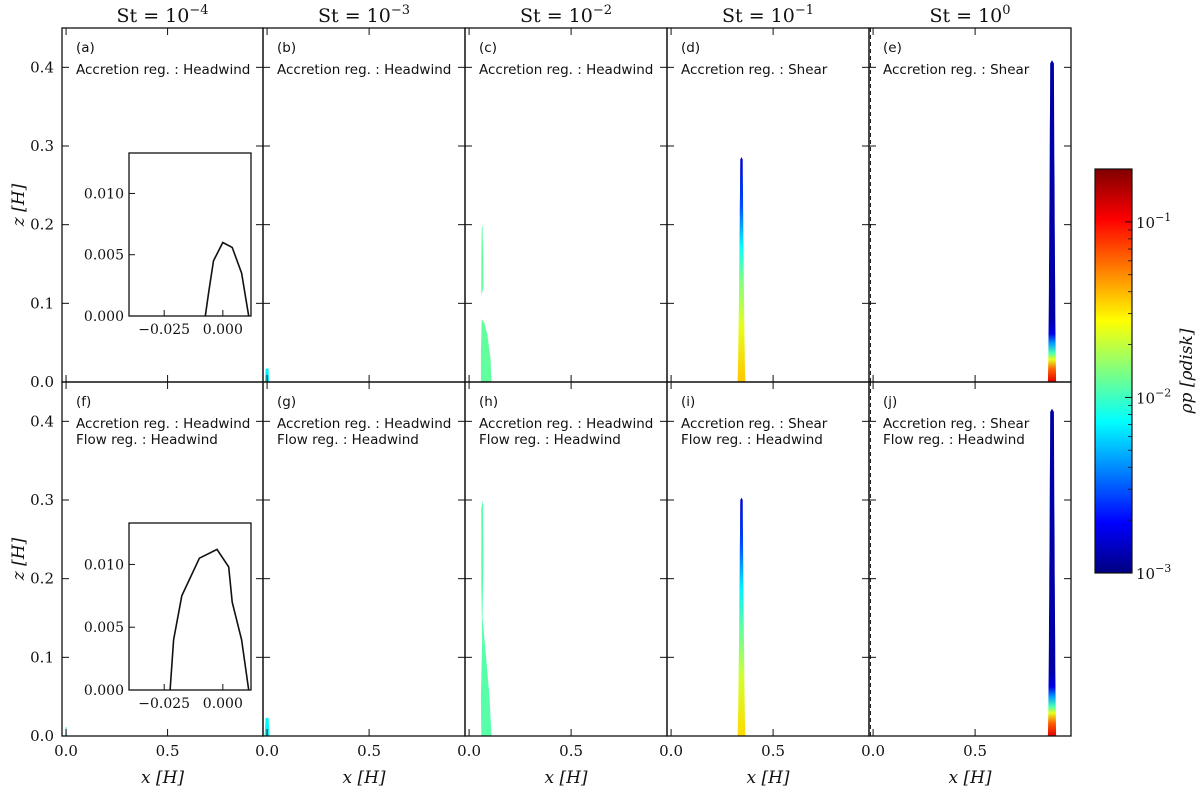  Describe the element at coordinates (688, 402) in the screenshot. I see `panel-id: (i)` at that location.